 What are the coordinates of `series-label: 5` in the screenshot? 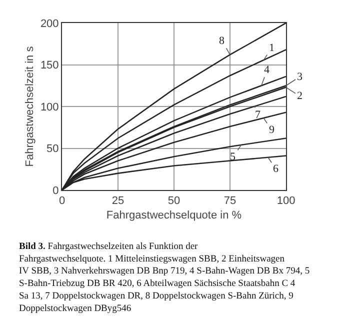 It's located at (233, 157).